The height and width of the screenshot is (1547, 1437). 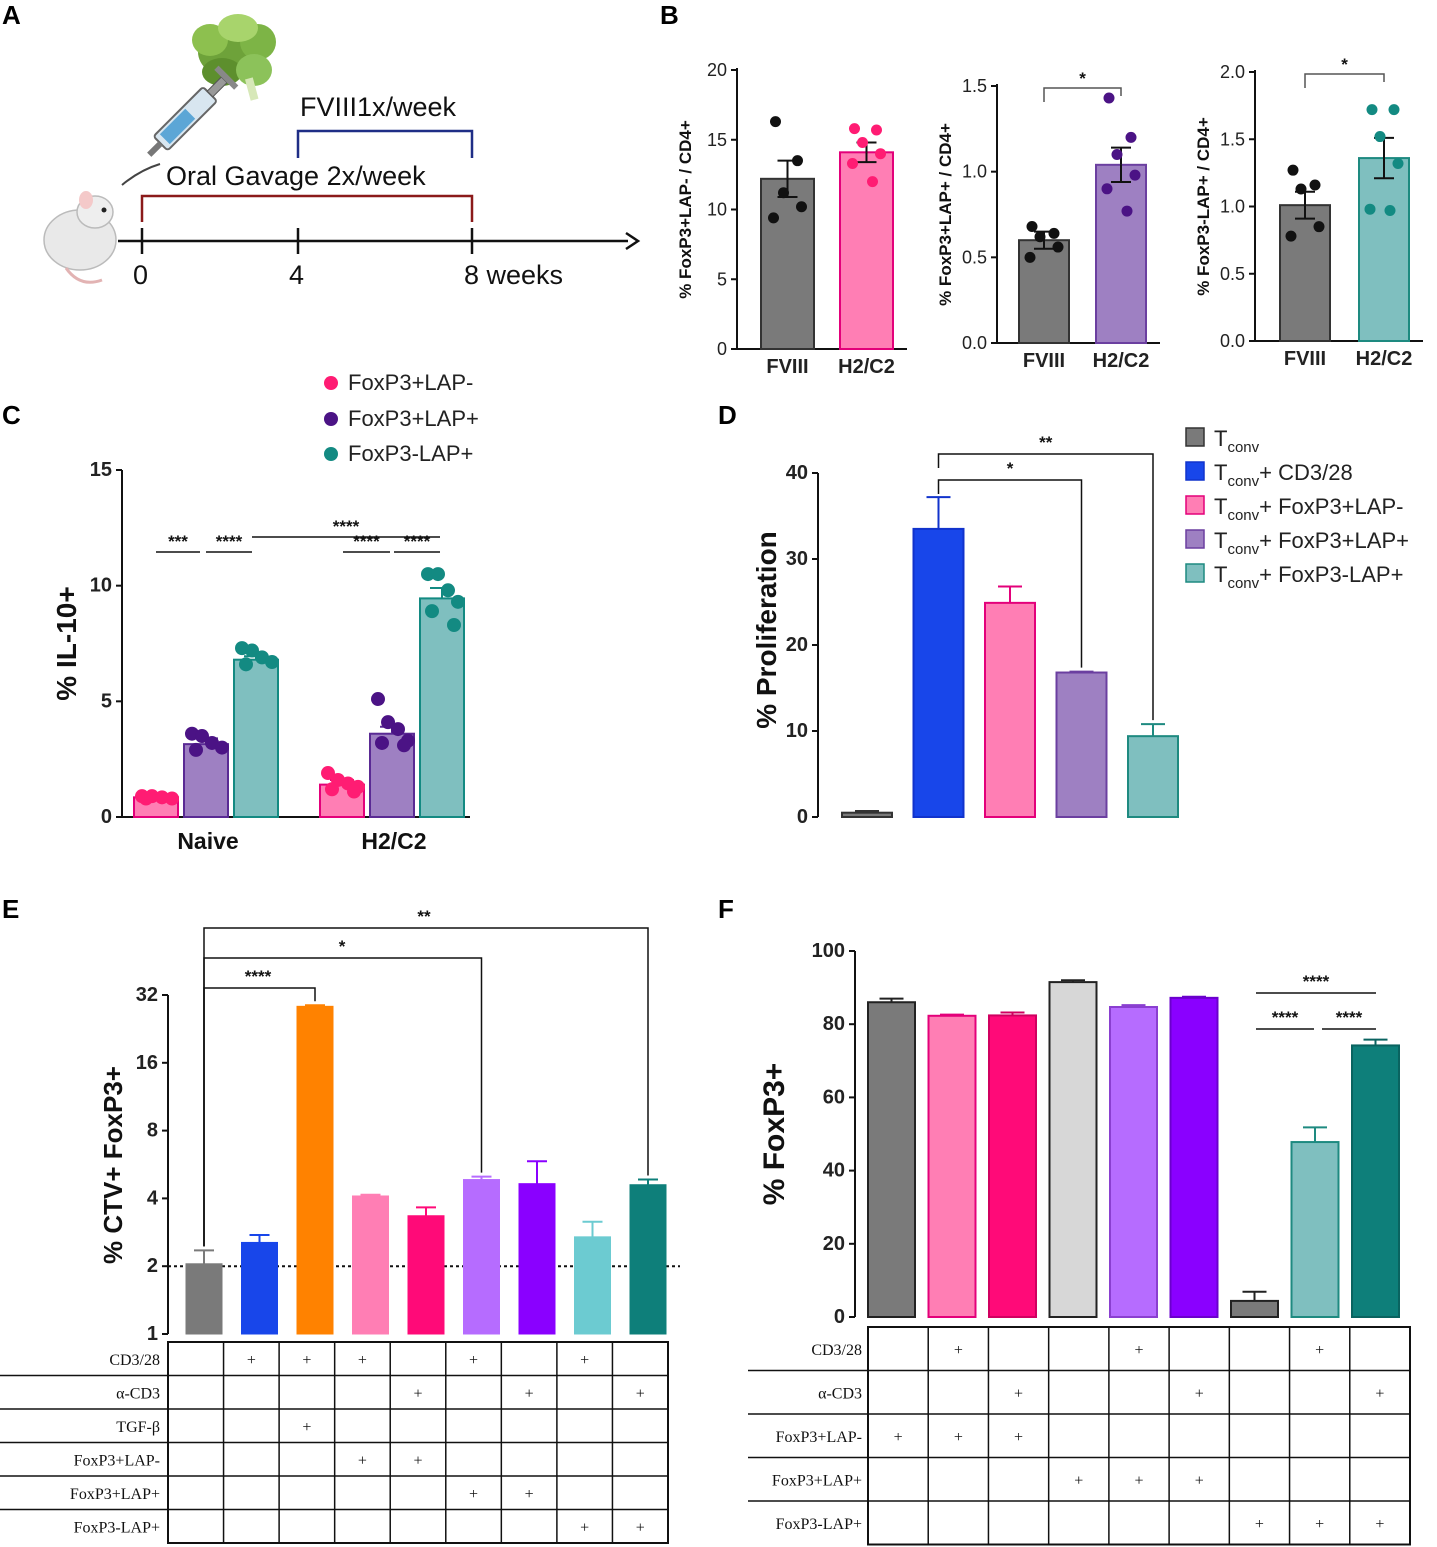 What do you see at coordinates (1308, 577) in the screenshot?
I see `D-legend-label: Tconv+ FoxP3-LAP+` at bounding box center [1308, 577].